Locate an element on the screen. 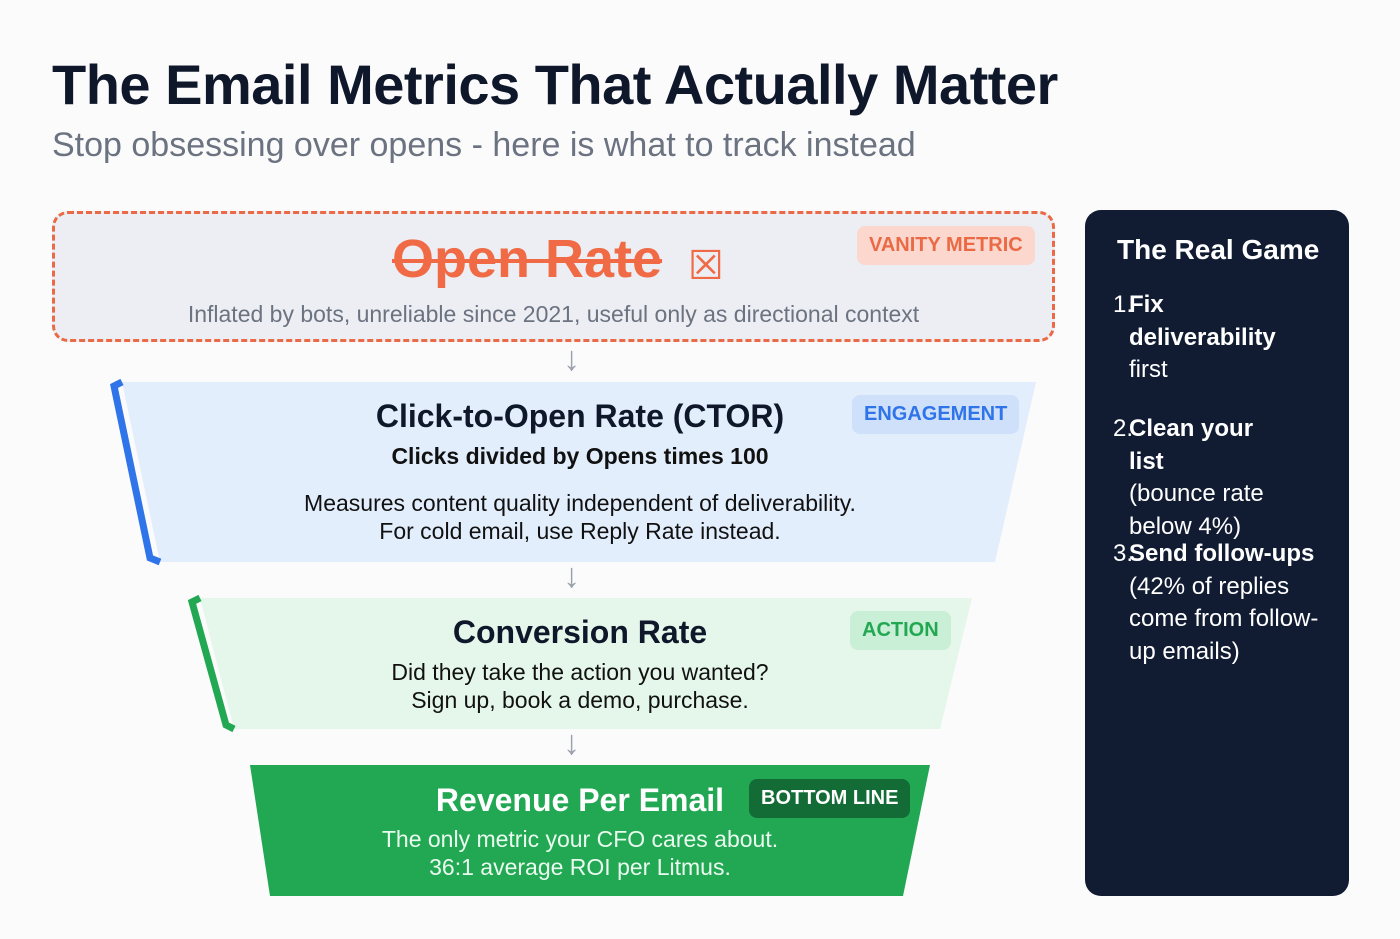 Image resolution: width=1400 pixels, height=939 pixels. step-number: 2. is located at coordinates (1123, 428).